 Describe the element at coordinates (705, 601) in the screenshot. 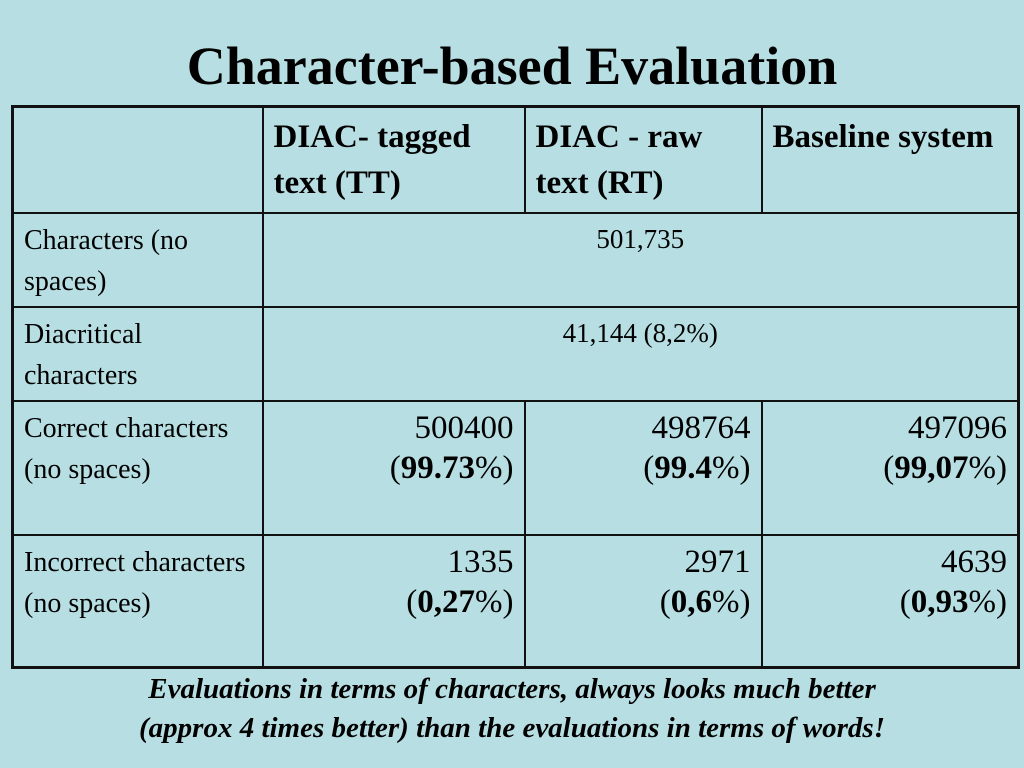

I see `incorrect-rt-percent: (0,6%)` at that location.